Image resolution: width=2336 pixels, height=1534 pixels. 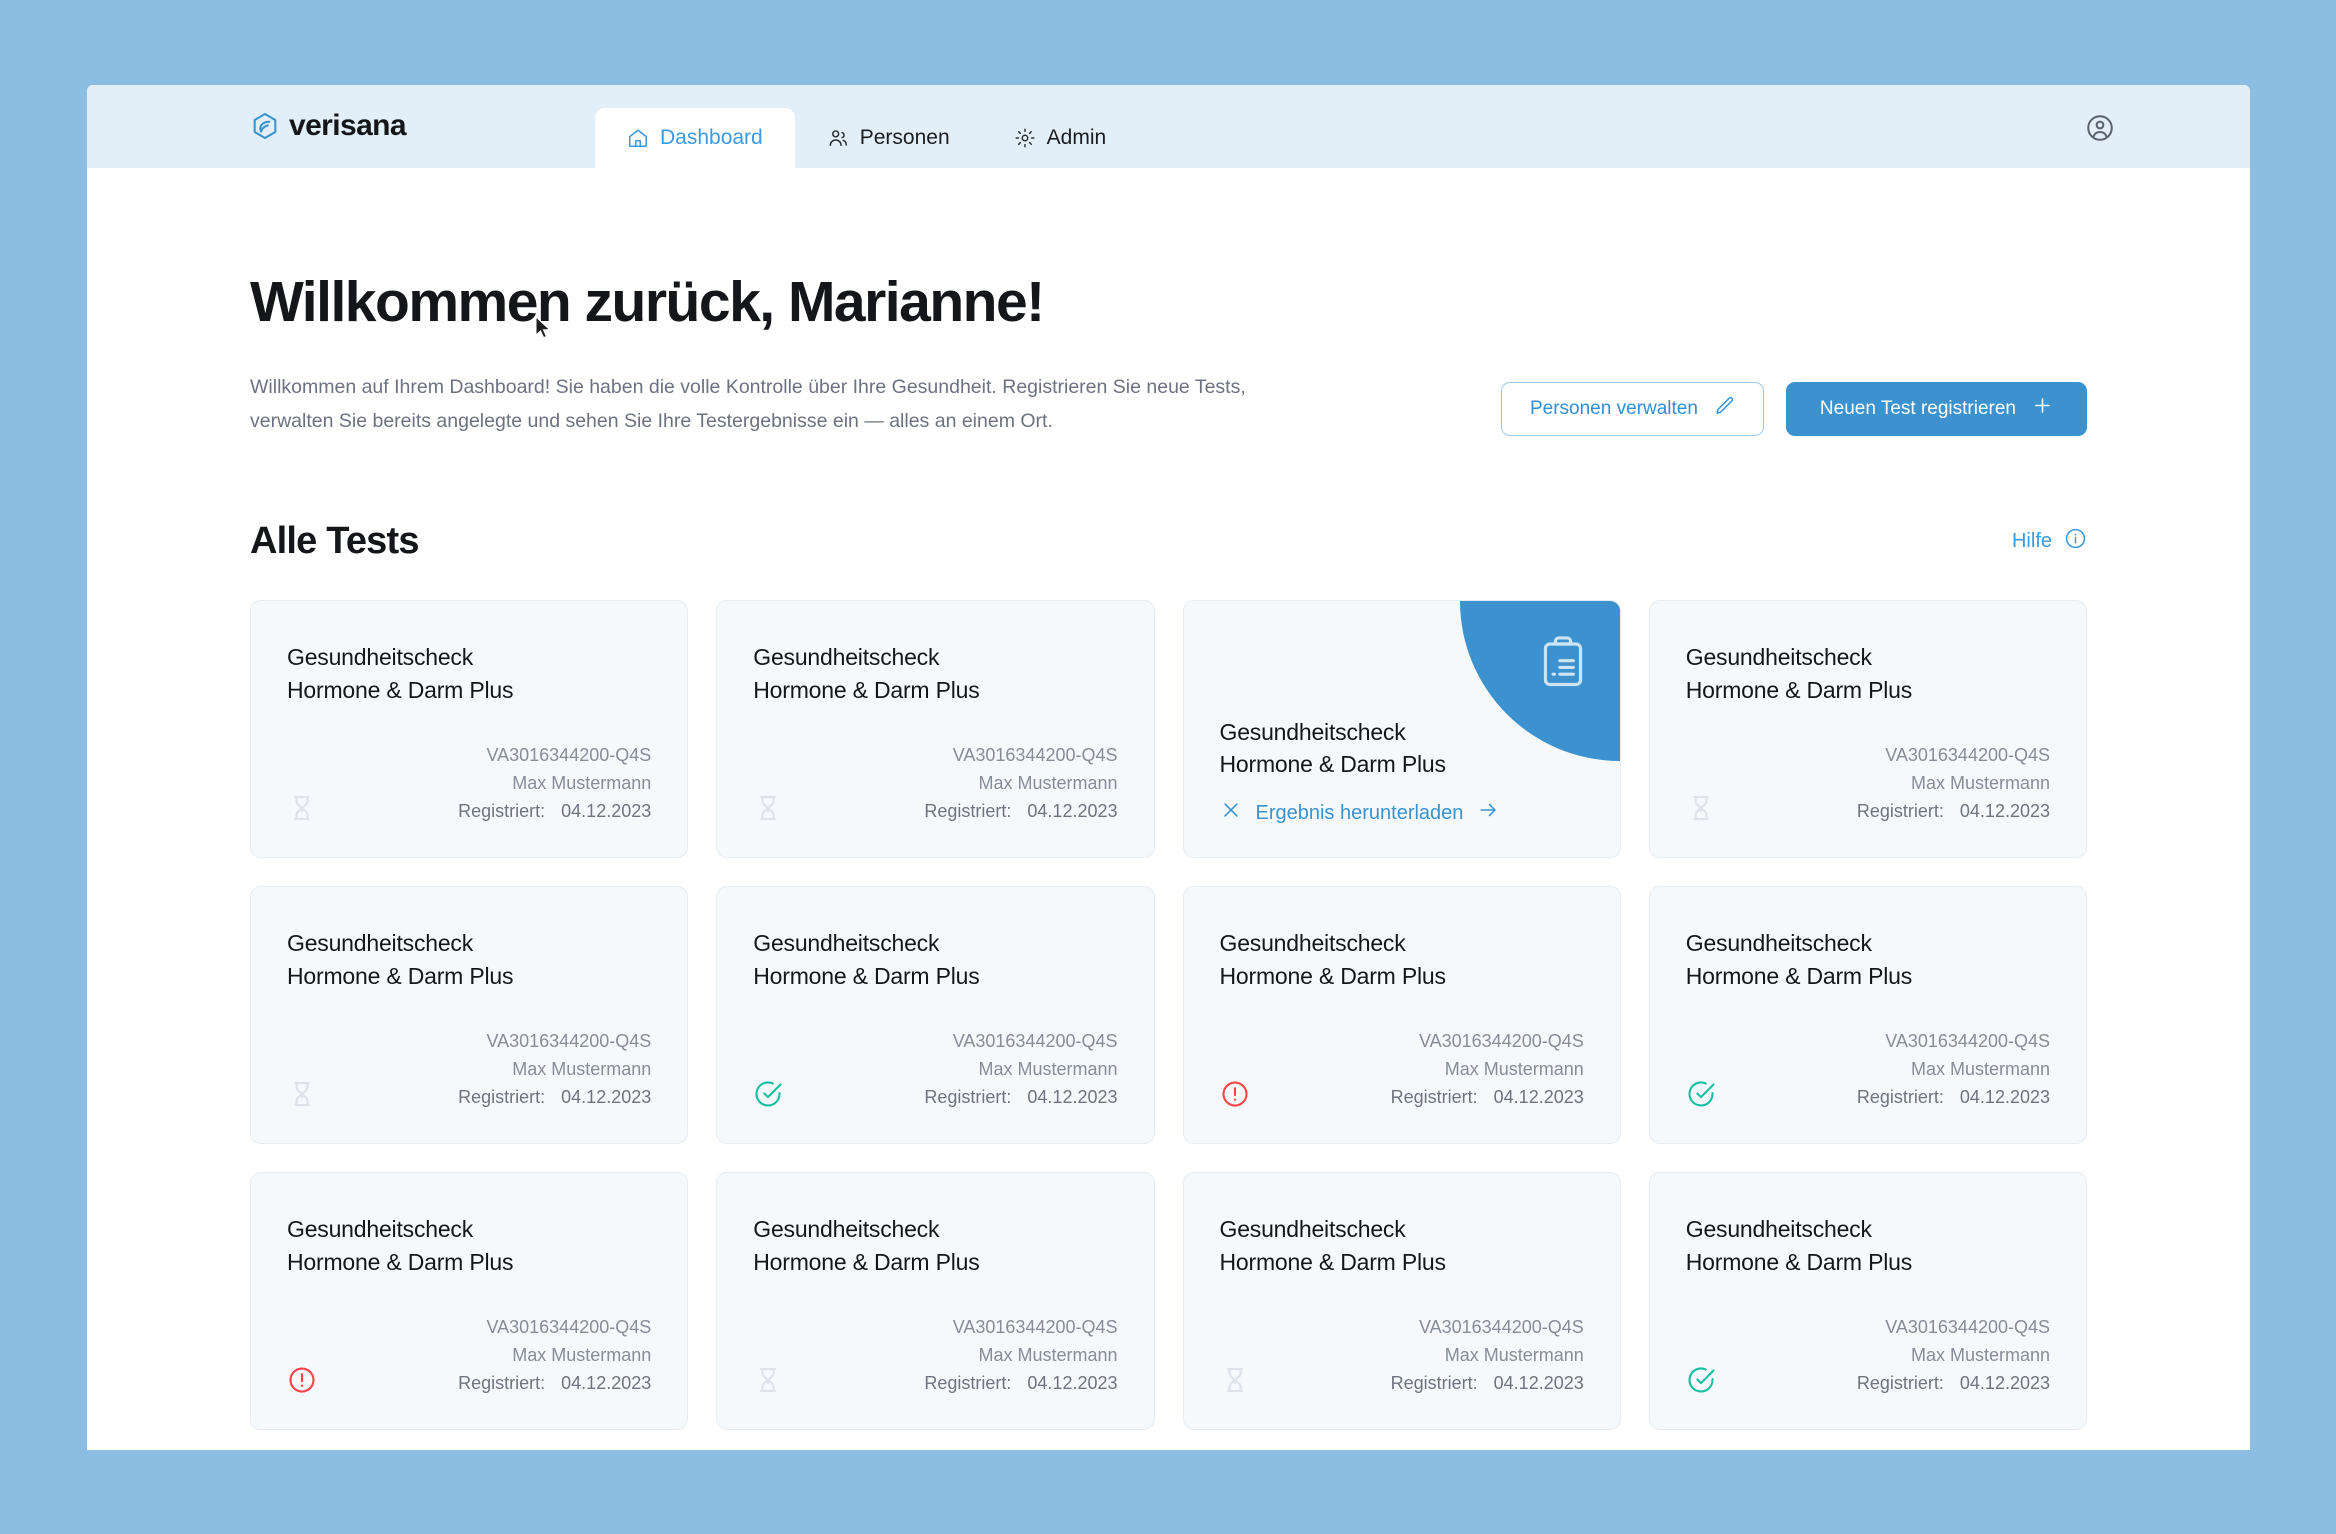 What do you see at coordinates (335, 541) in the screenshot?
I see `section-title: Alle Tests` at bounding box center [335, 541].